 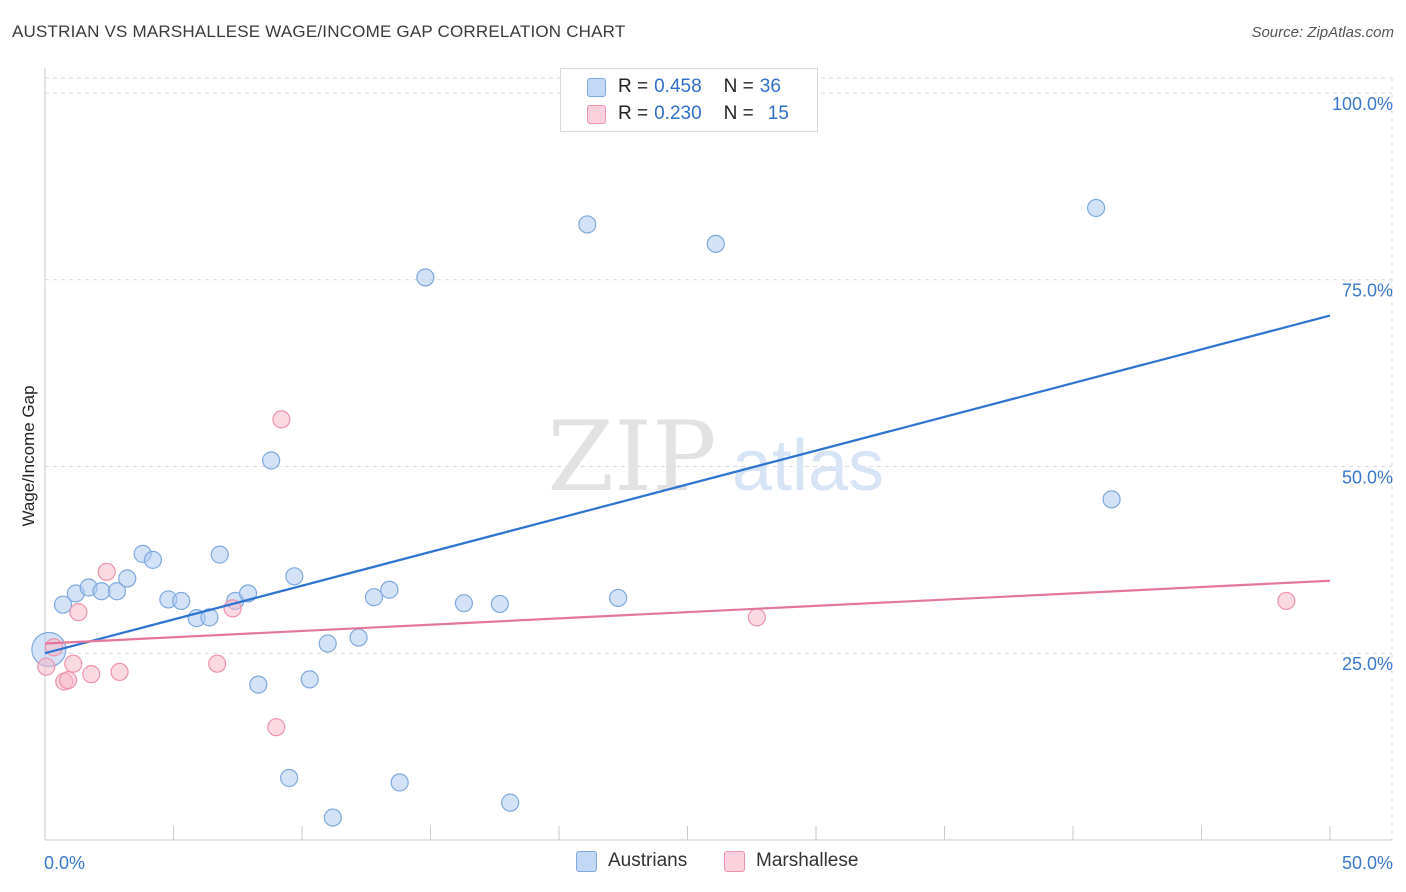 I want to click on y-tick-label: 75.0%, so click(x=1367, y=291).